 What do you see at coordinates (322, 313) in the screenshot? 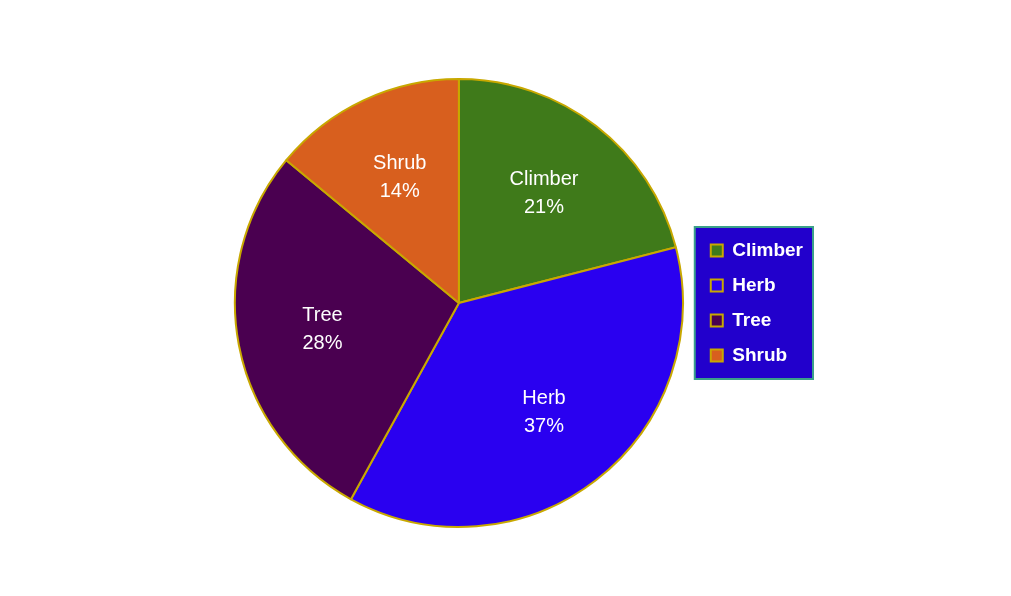
I see `slice-label: Tree` at bounding box center [322, 313].